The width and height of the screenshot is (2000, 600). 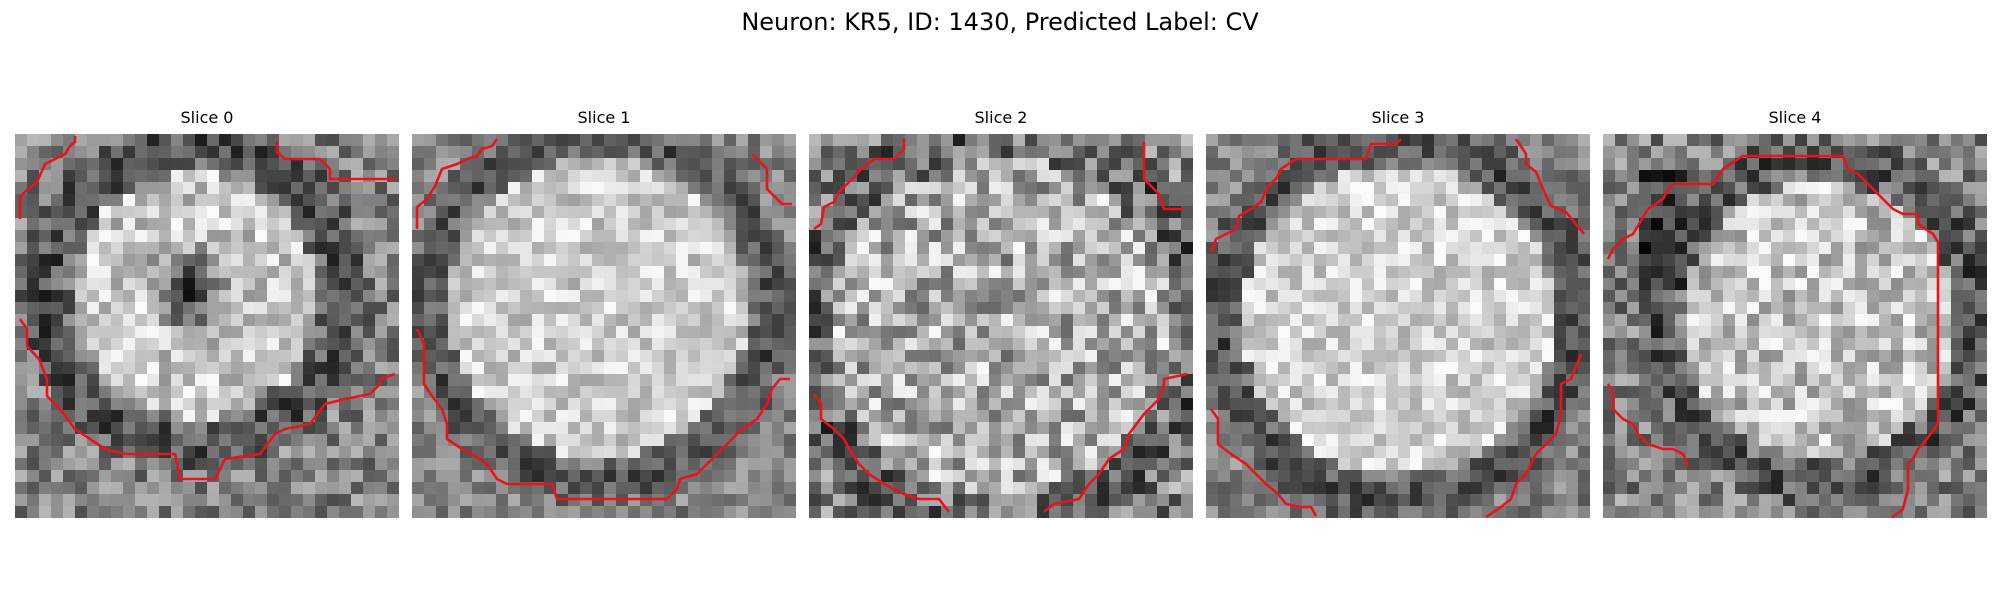 I want to click on slice-title-2: Slice 2, so click(x=1001, y=117).